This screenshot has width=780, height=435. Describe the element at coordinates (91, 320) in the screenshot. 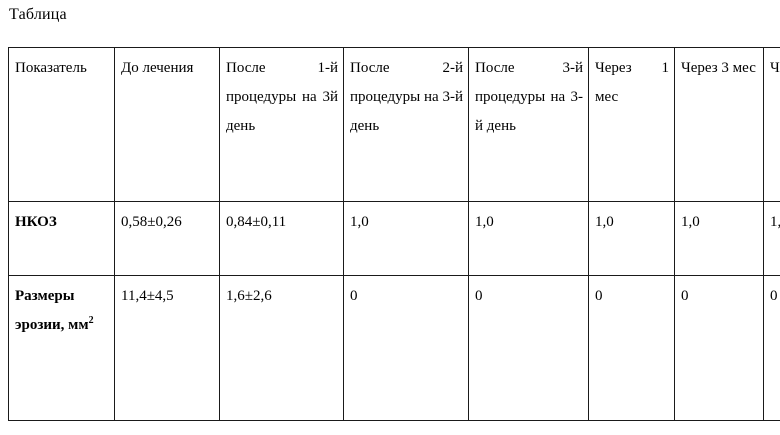

I see `row-label-erosion-size-superscript: 2` at that location.